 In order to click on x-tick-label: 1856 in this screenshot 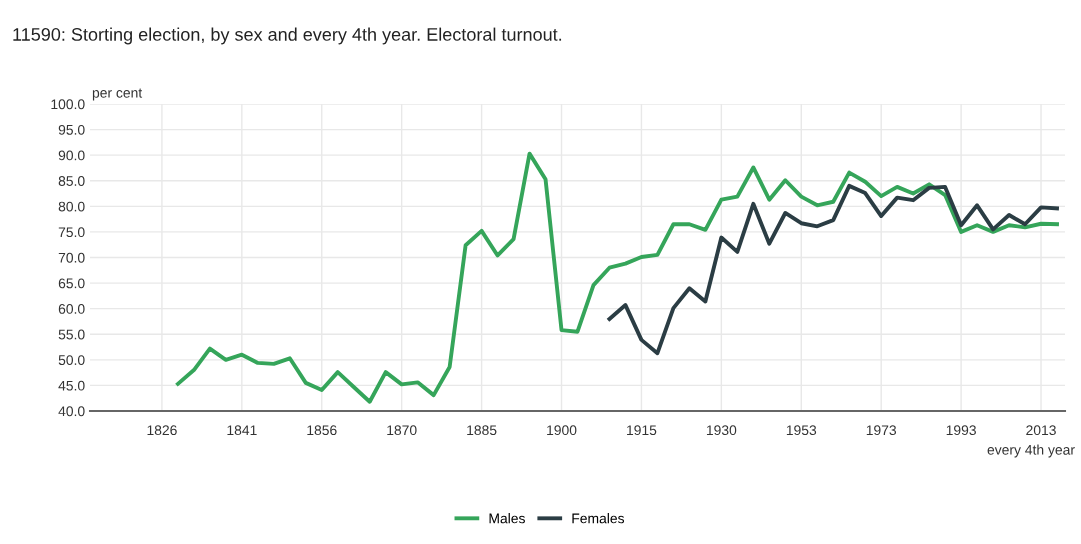, I will do `click(322, 430)`.